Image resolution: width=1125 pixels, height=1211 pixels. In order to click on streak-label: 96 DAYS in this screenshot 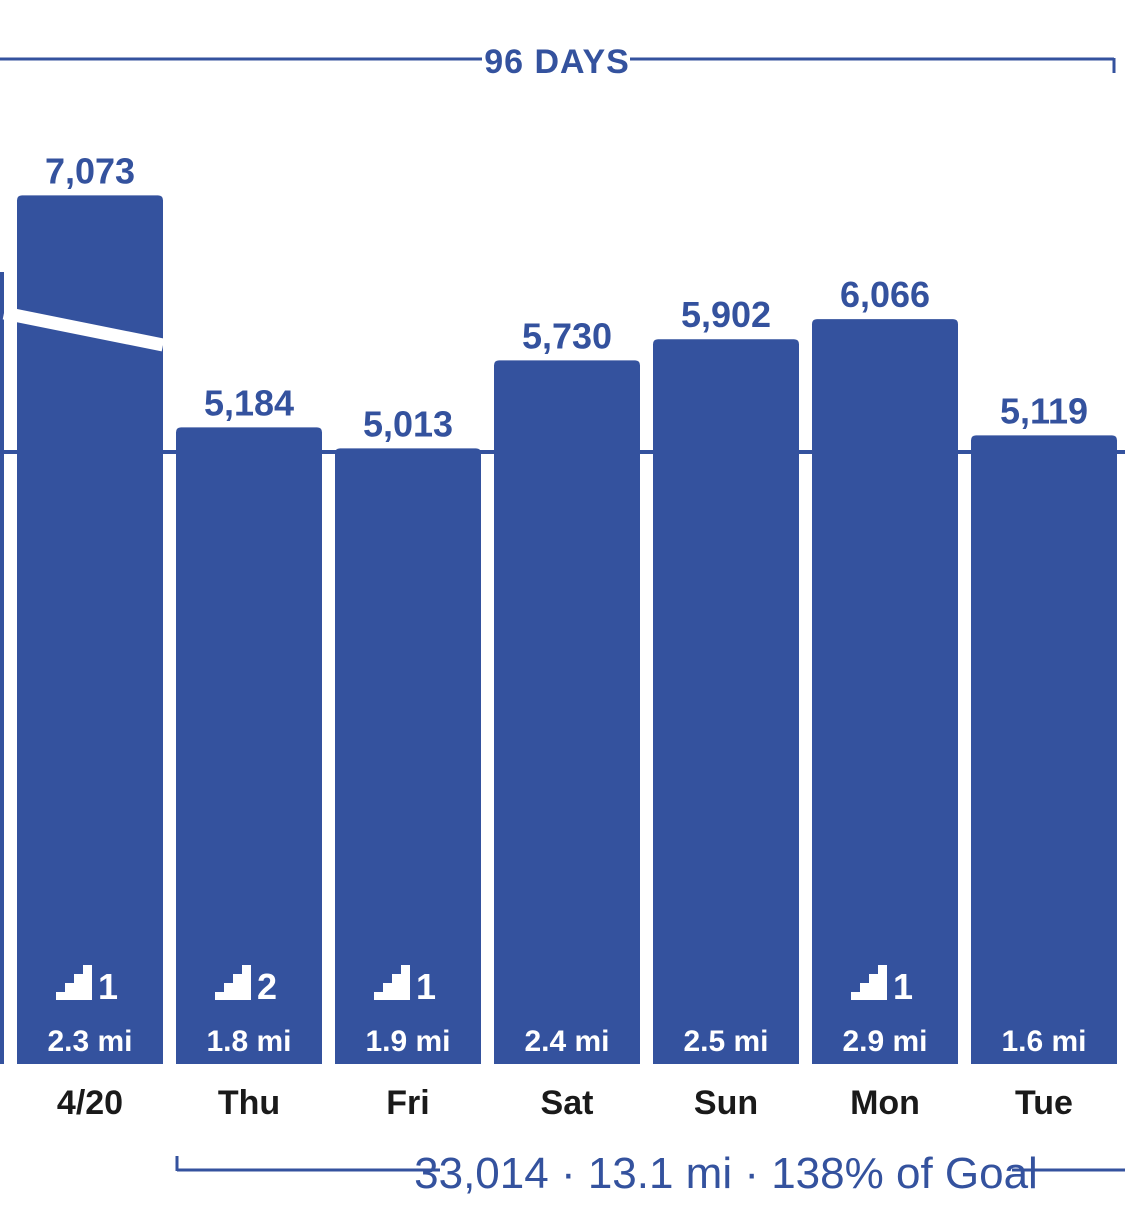, I will do `click(557, 62)`.